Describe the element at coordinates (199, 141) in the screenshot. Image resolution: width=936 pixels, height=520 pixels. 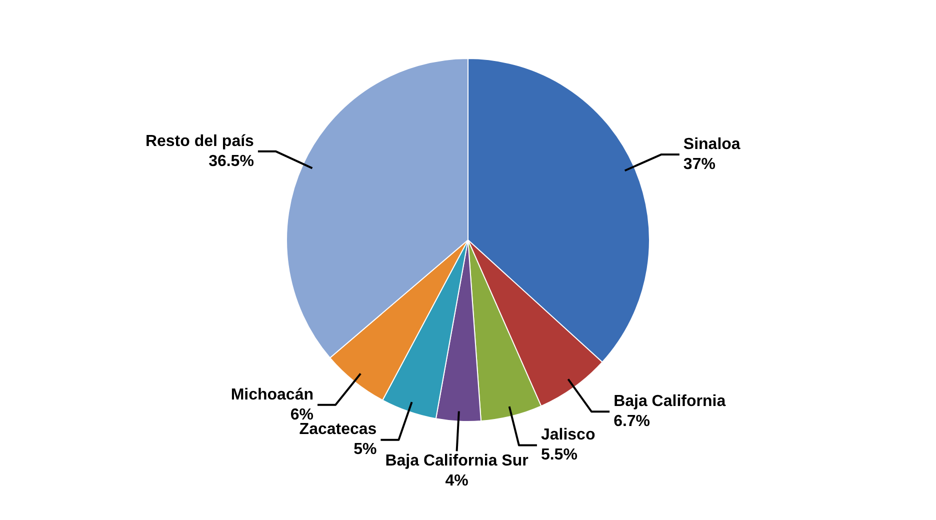
I see `slice-label: Resto del país` at that location.